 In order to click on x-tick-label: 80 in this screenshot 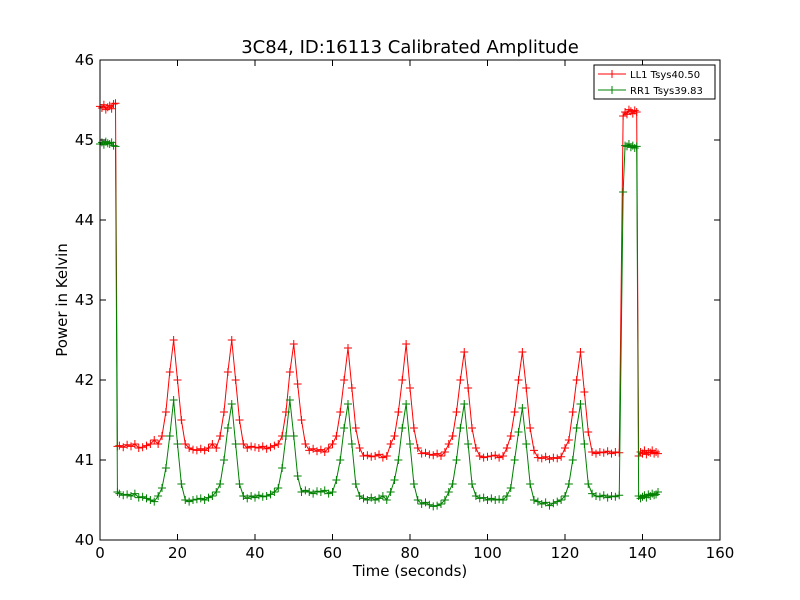, I will do `click(409, 553)`.